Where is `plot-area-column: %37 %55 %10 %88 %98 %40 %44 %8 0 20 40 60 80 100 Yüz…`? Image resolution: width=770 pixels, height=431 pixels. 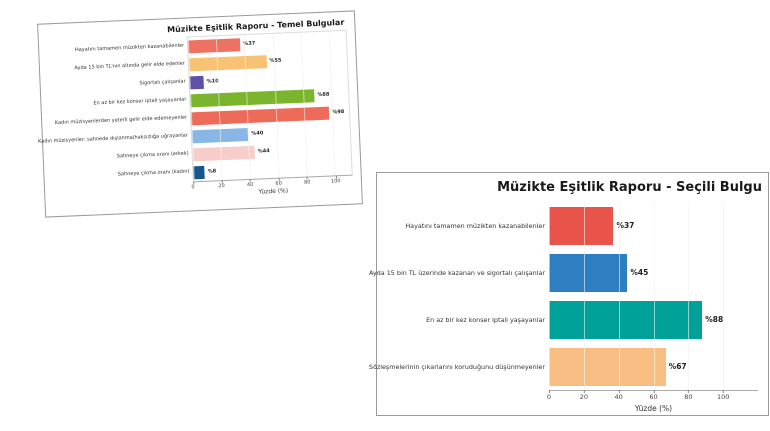
plot-area-column: %37 %55 %10 %88 %98 %40 %44 %8 0 20 40 60 80 100 Yüz… is located at coordinates (270, 114).